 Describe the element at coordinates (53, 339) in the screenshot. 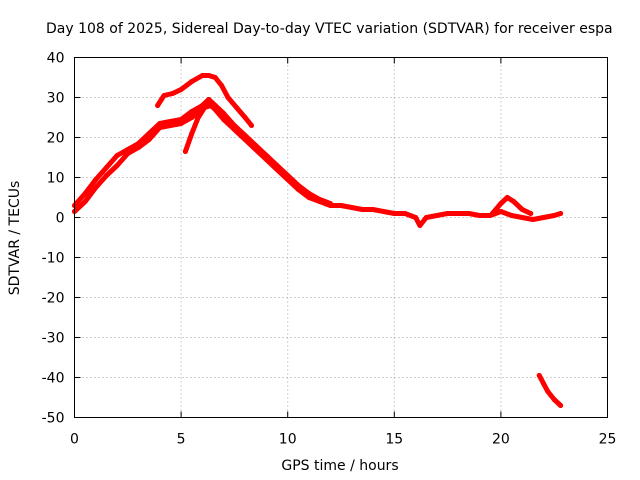

I see `y-tick-label: -30` at that location.